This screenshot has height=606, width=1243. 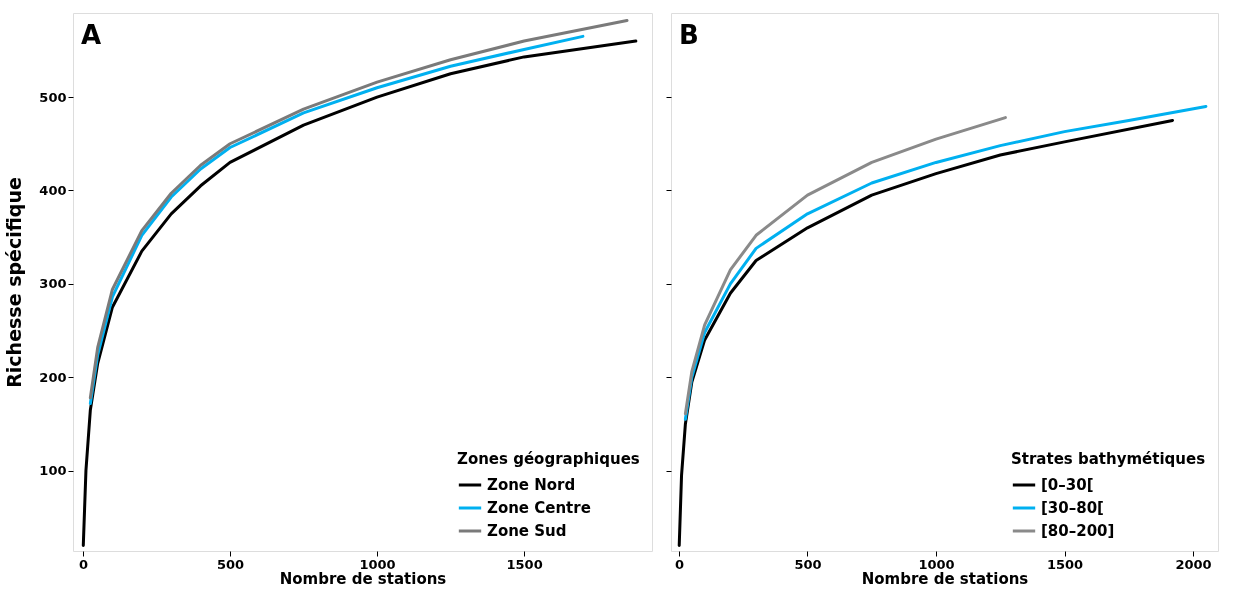 What do you see at coordinates (1078, 531) in the screenshot?
I see `legend-label: [80–200]` at bounding box center [1078, 531].